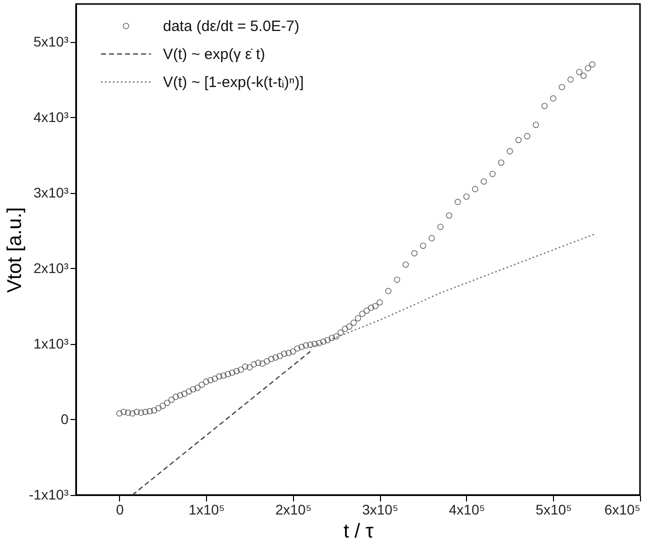 The height and width of the screenshot is (549, 649). What do you see at coordinates (453, 290) in the screenshot?
I see `line-series` at bounding box center [453, 290].